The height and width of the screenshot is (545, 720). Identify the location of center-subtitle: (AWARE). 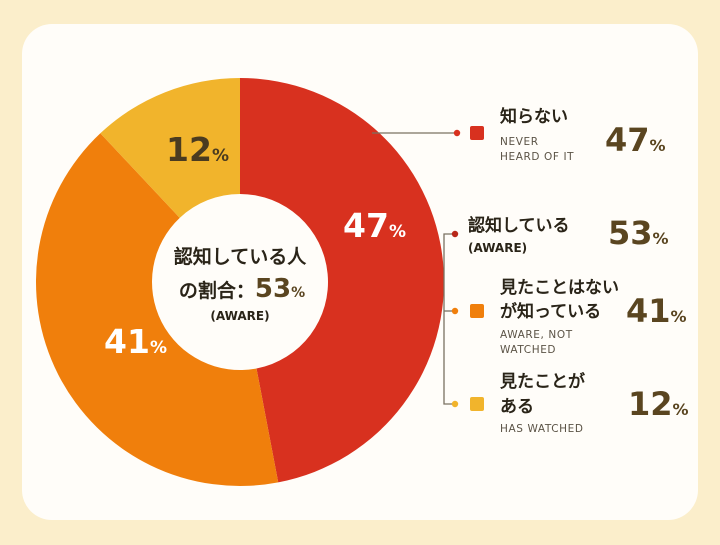
(239, 316).